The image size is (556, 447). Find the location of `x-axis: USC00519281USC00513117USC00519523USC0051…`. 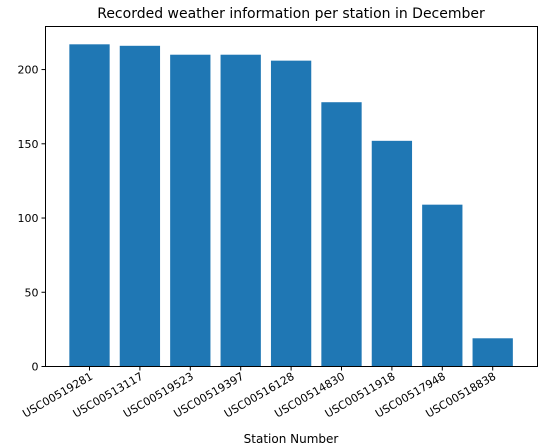

x-axis: USC00519281USC00513117USC00519523USC0051… is located at coordinates (259, 393).